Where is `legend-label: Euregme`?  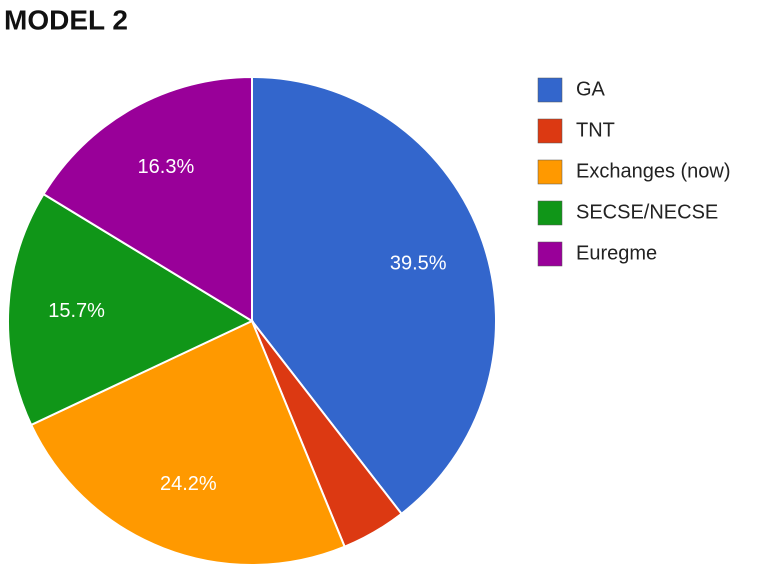 legend-label: Euregme is located at coordinates (616, 253).